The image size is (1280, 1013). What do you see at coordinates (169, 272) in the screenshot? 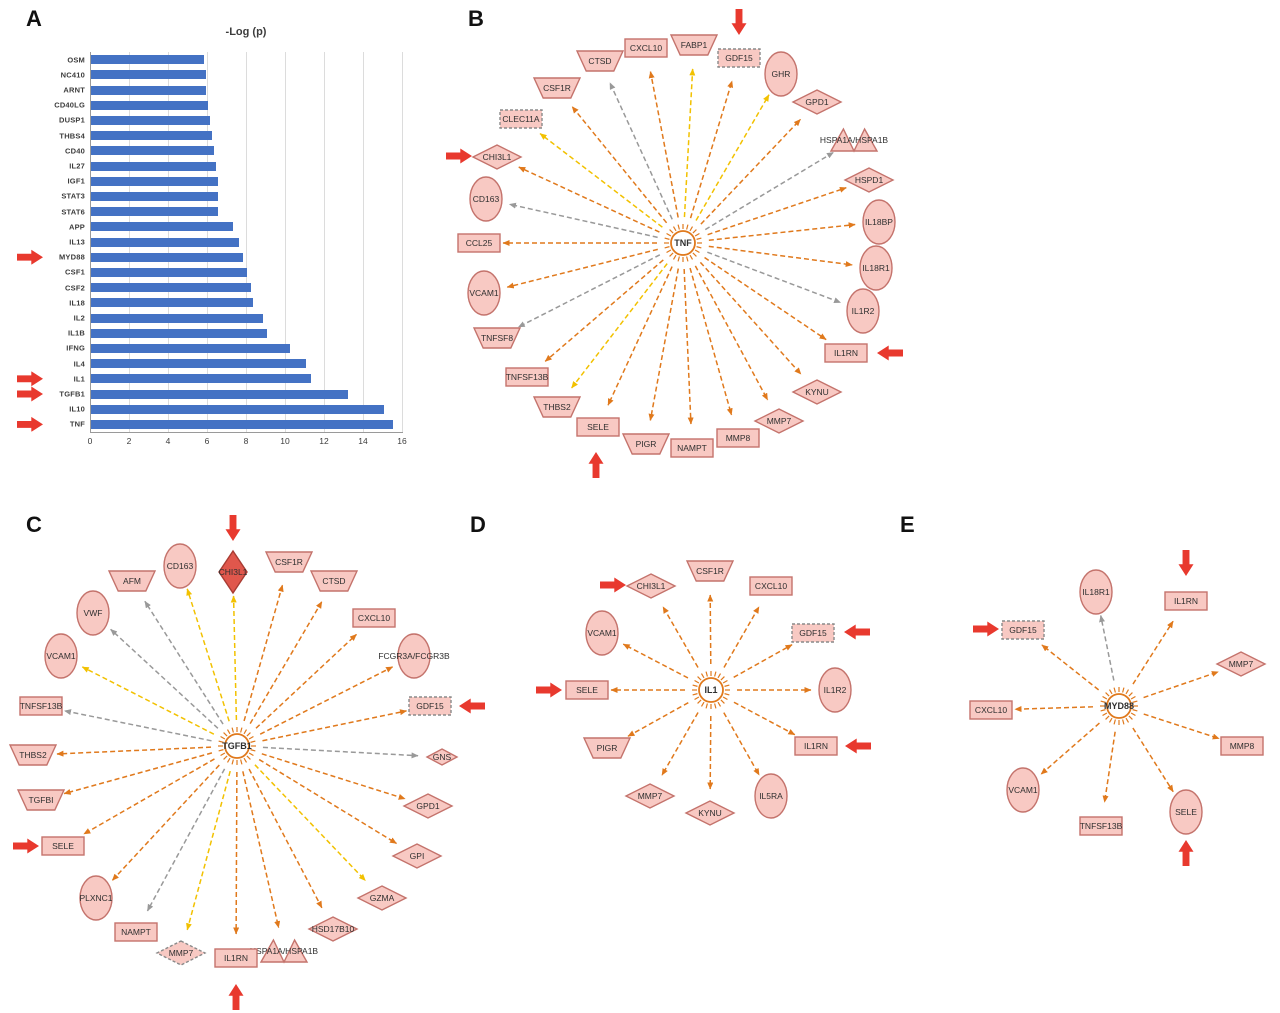
I see `bar-csf1` at bounding box center [169, 272].